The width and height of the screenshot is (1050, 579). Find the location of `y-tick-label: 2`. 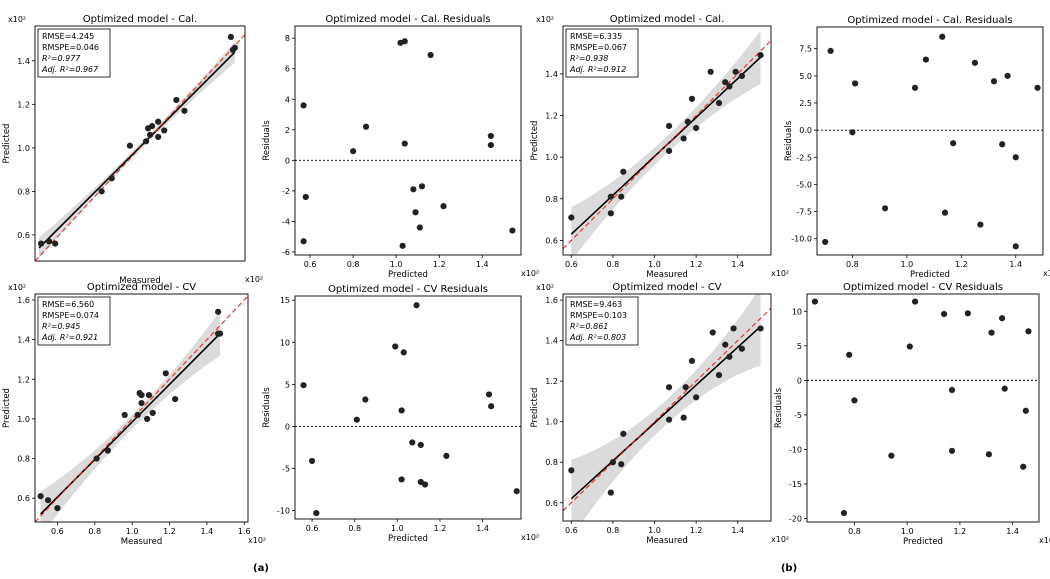

y-tick-label: 2 is located at coordinates (287, 130).